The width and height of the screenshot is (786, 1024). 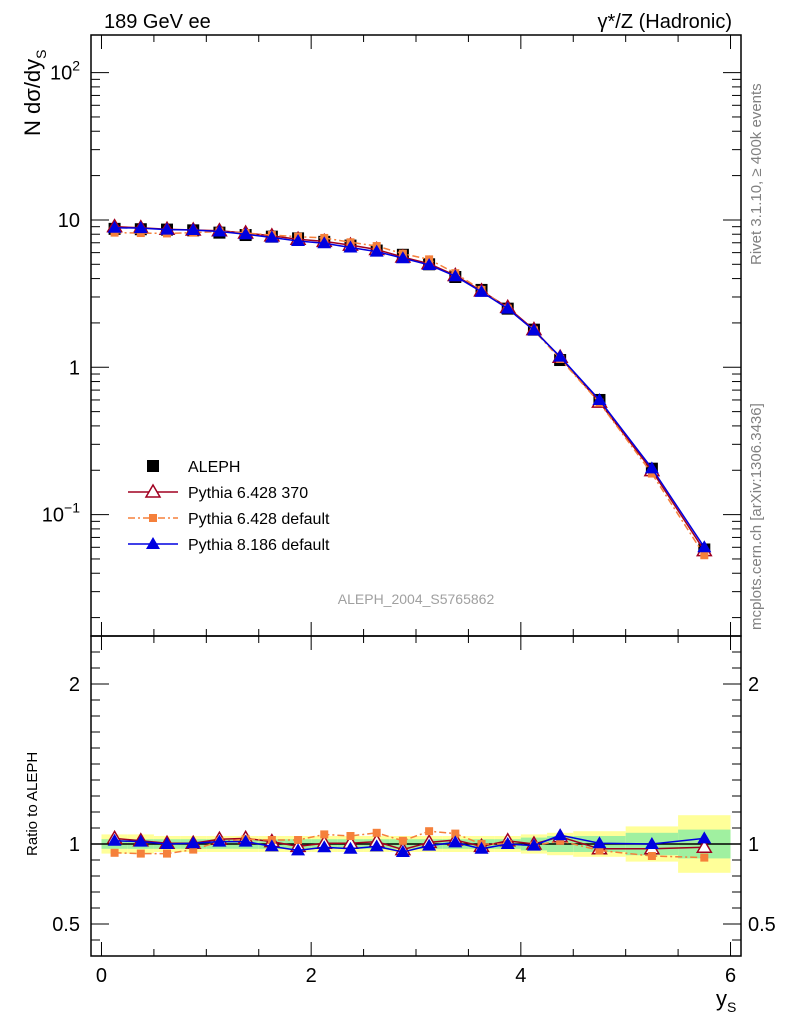 I want to click on ratio-series-group, so click(x=409, y=844).